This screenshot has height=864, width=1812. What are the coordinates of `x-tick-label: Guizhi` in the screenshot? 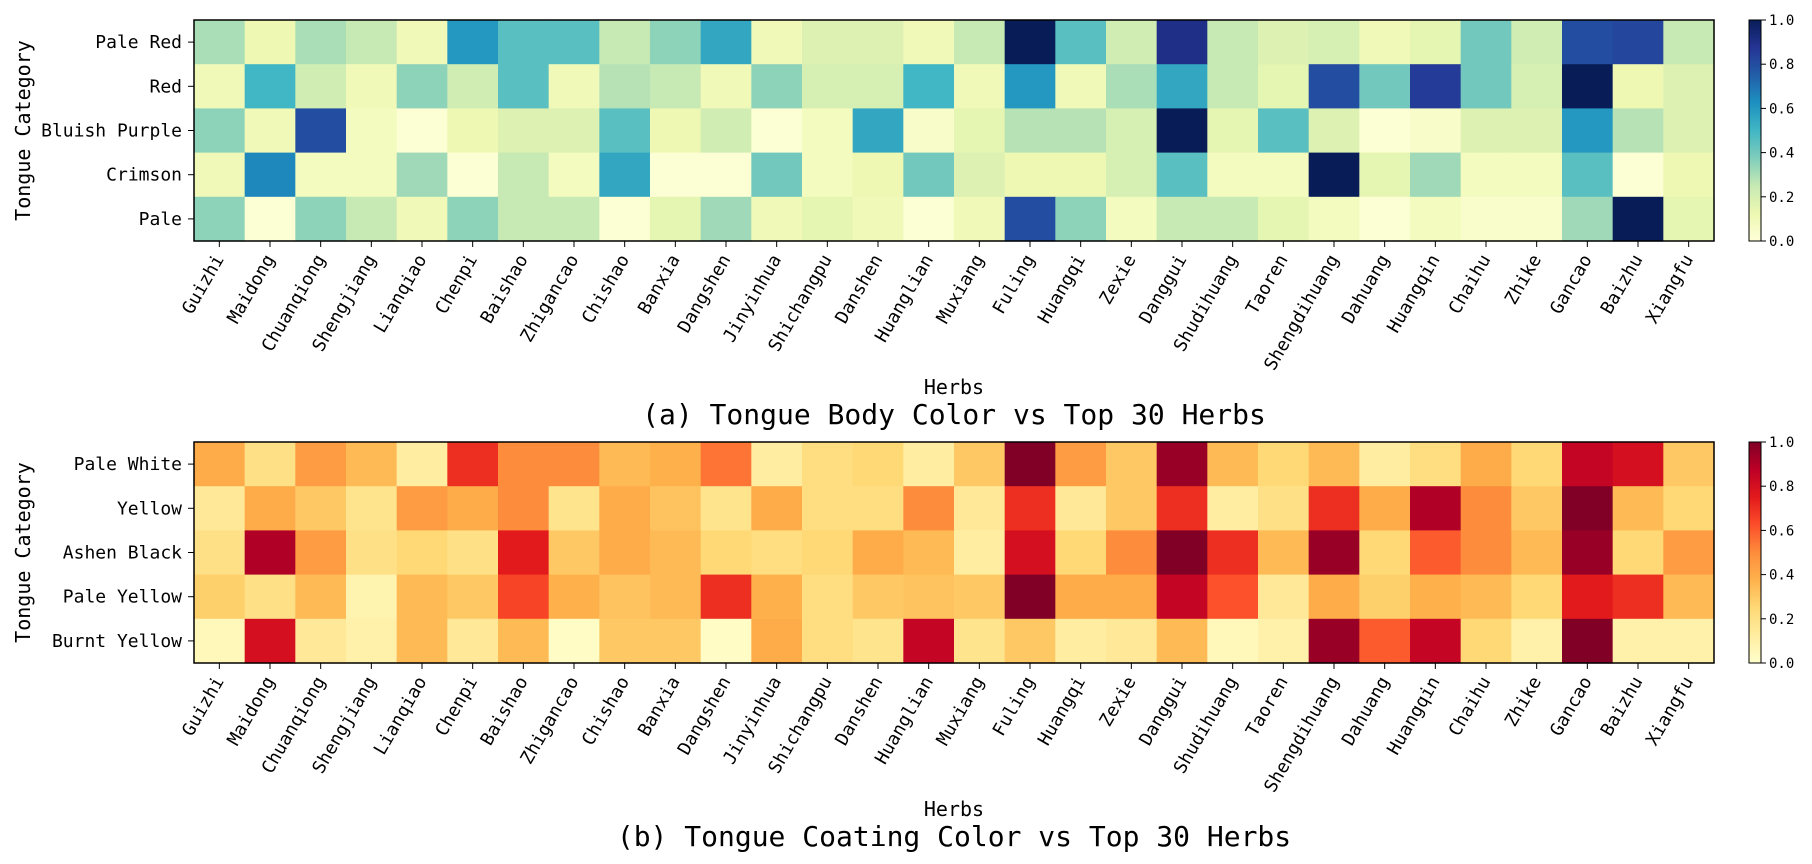 It's located at (203, 284).